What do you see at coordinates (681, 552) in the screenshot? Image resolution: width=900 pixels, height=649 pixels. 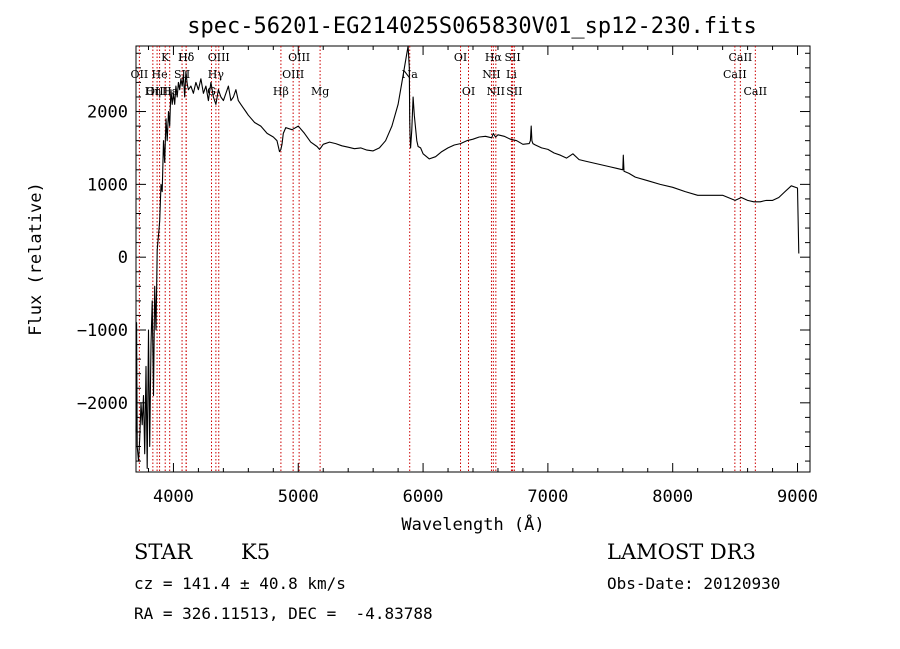 I see `survey-name: LAMOST DR3` at bounding box center [681, 552].